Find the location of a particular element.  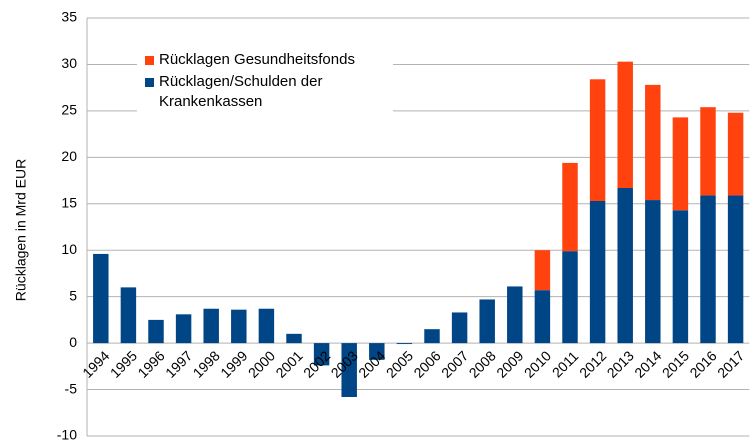

y-tick-label: 20 is located at coordinates (69, 156).